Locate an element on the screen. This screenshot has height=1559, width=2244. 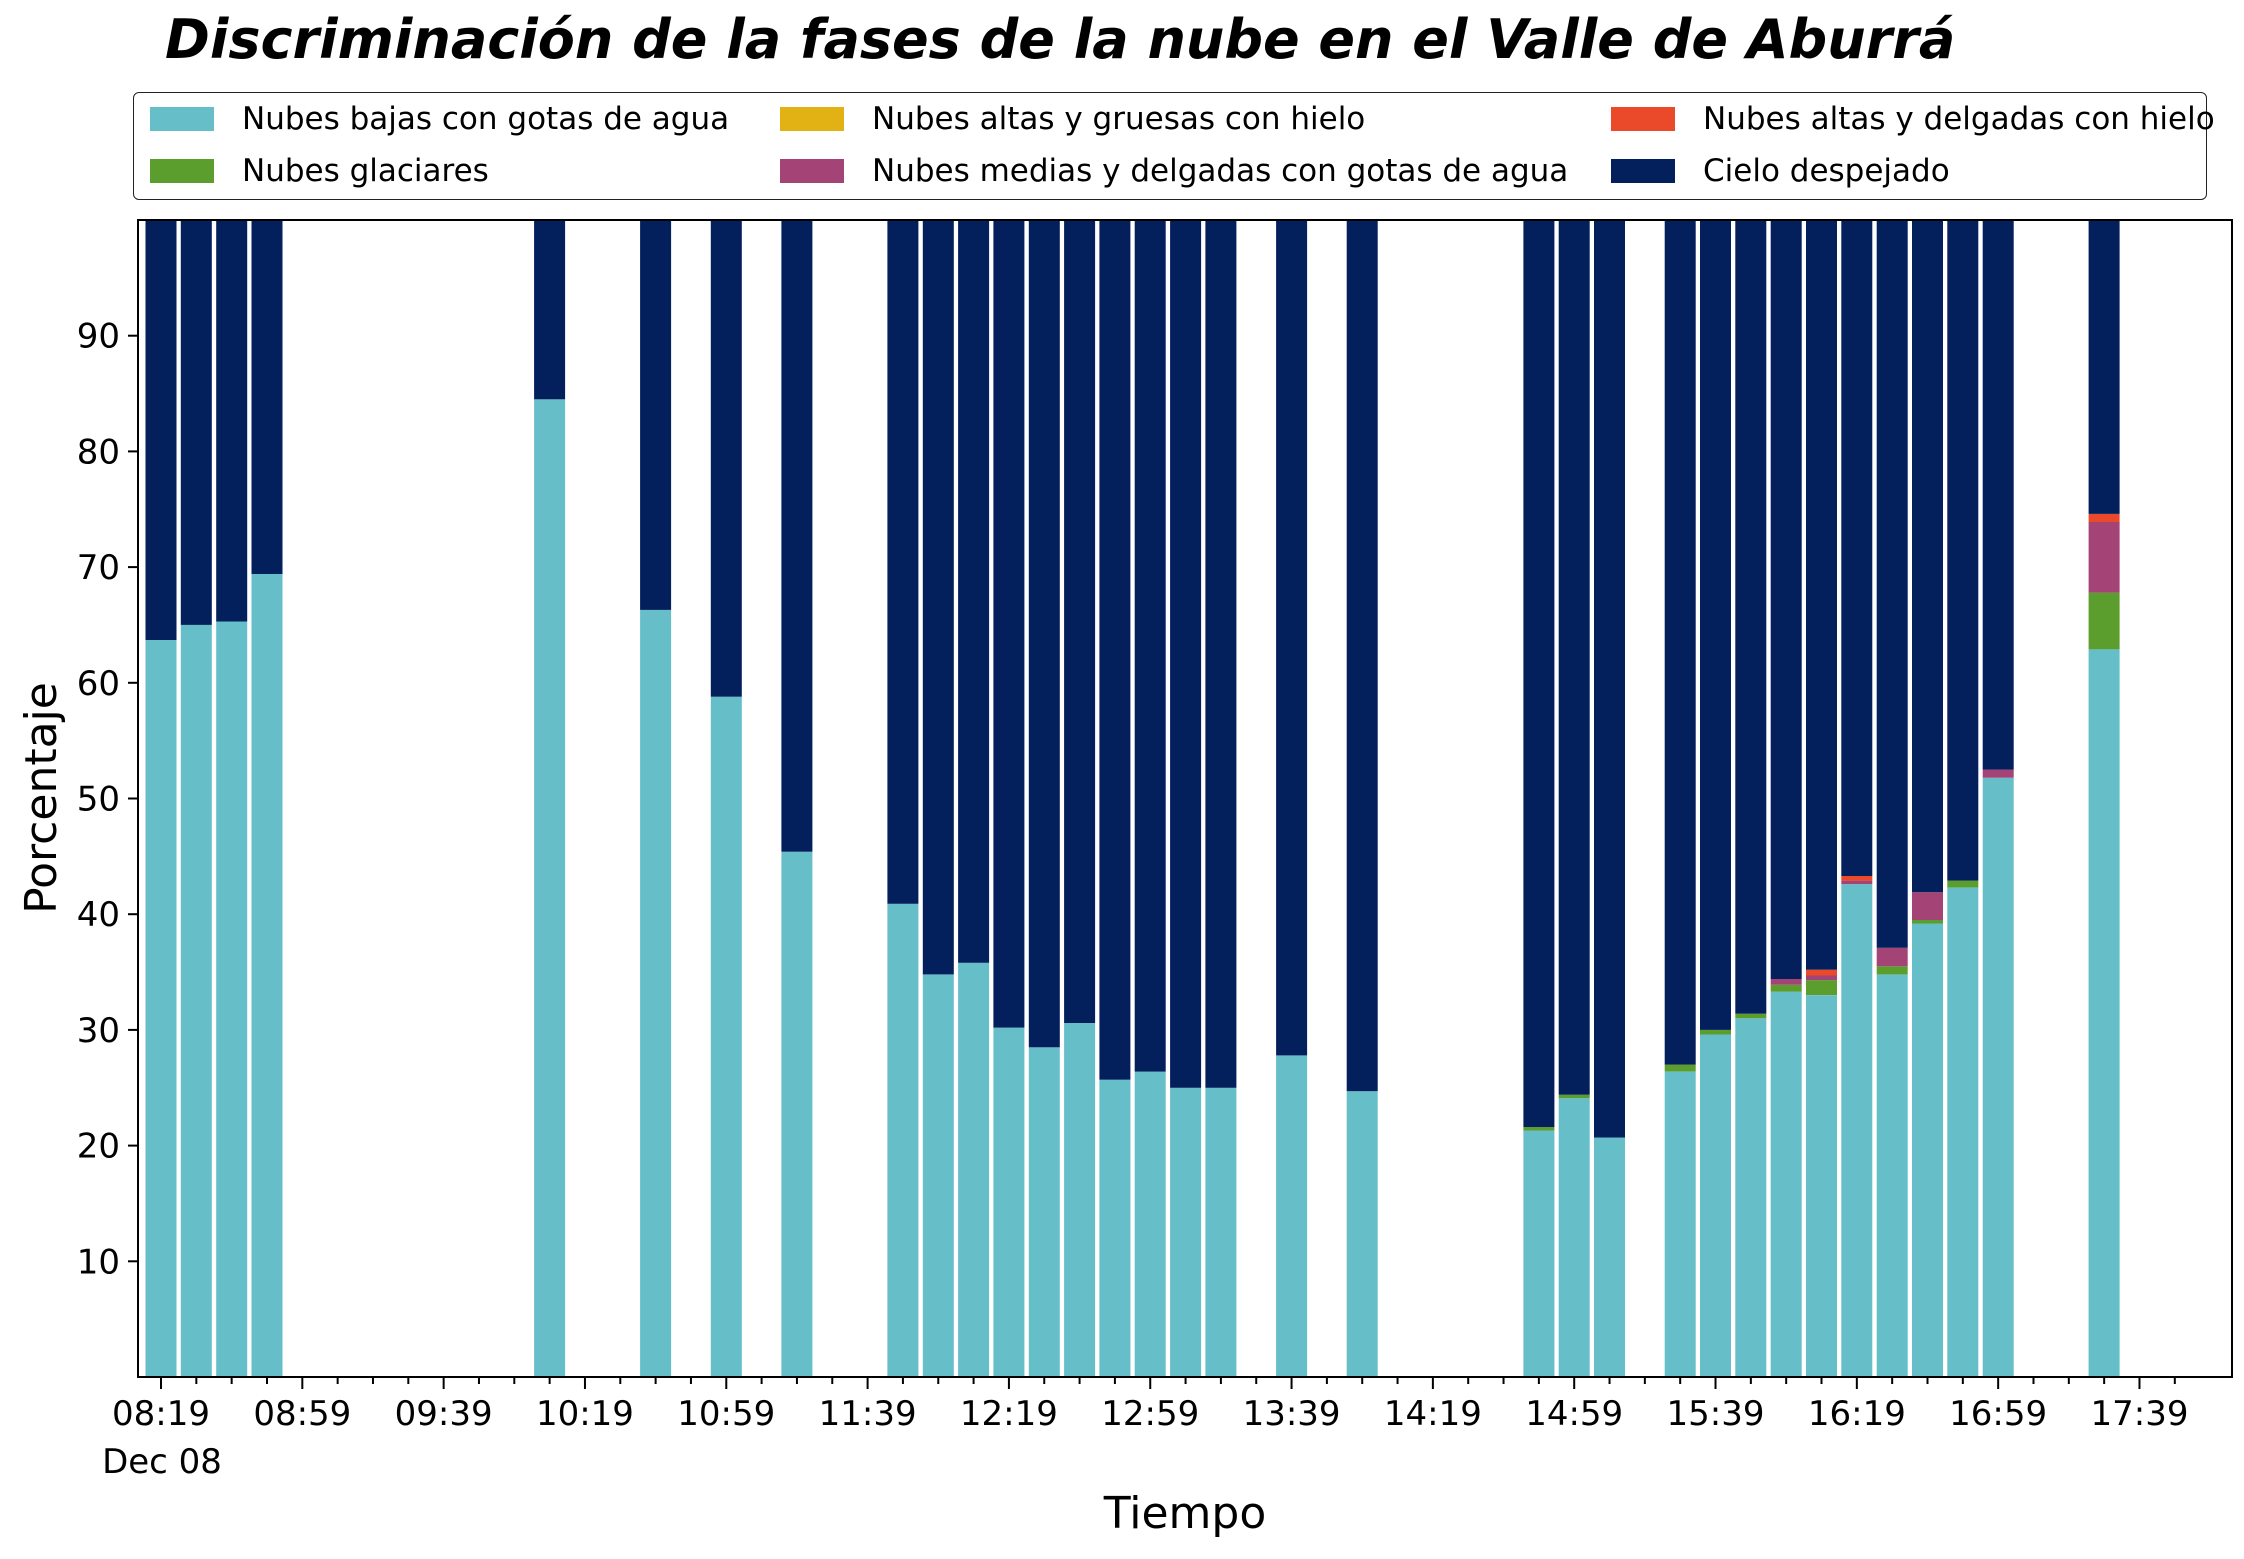
x-tick-label-0819: 08:19 is located at coordinates (161, 1414).